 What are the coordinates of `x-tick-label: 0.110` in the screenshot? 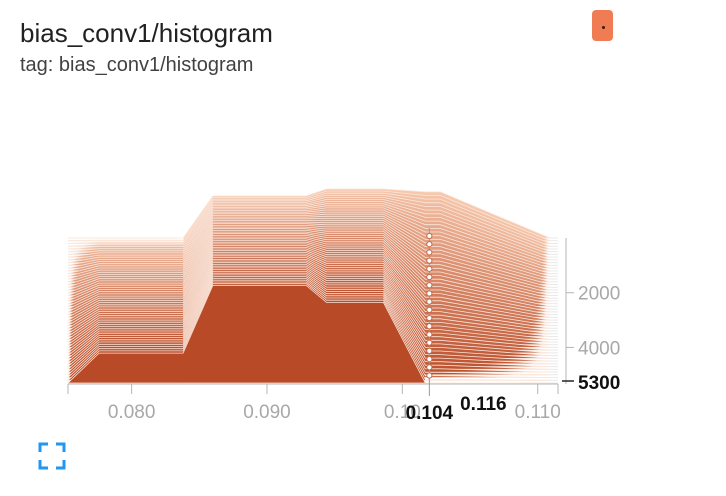 It's located at (538, 412).